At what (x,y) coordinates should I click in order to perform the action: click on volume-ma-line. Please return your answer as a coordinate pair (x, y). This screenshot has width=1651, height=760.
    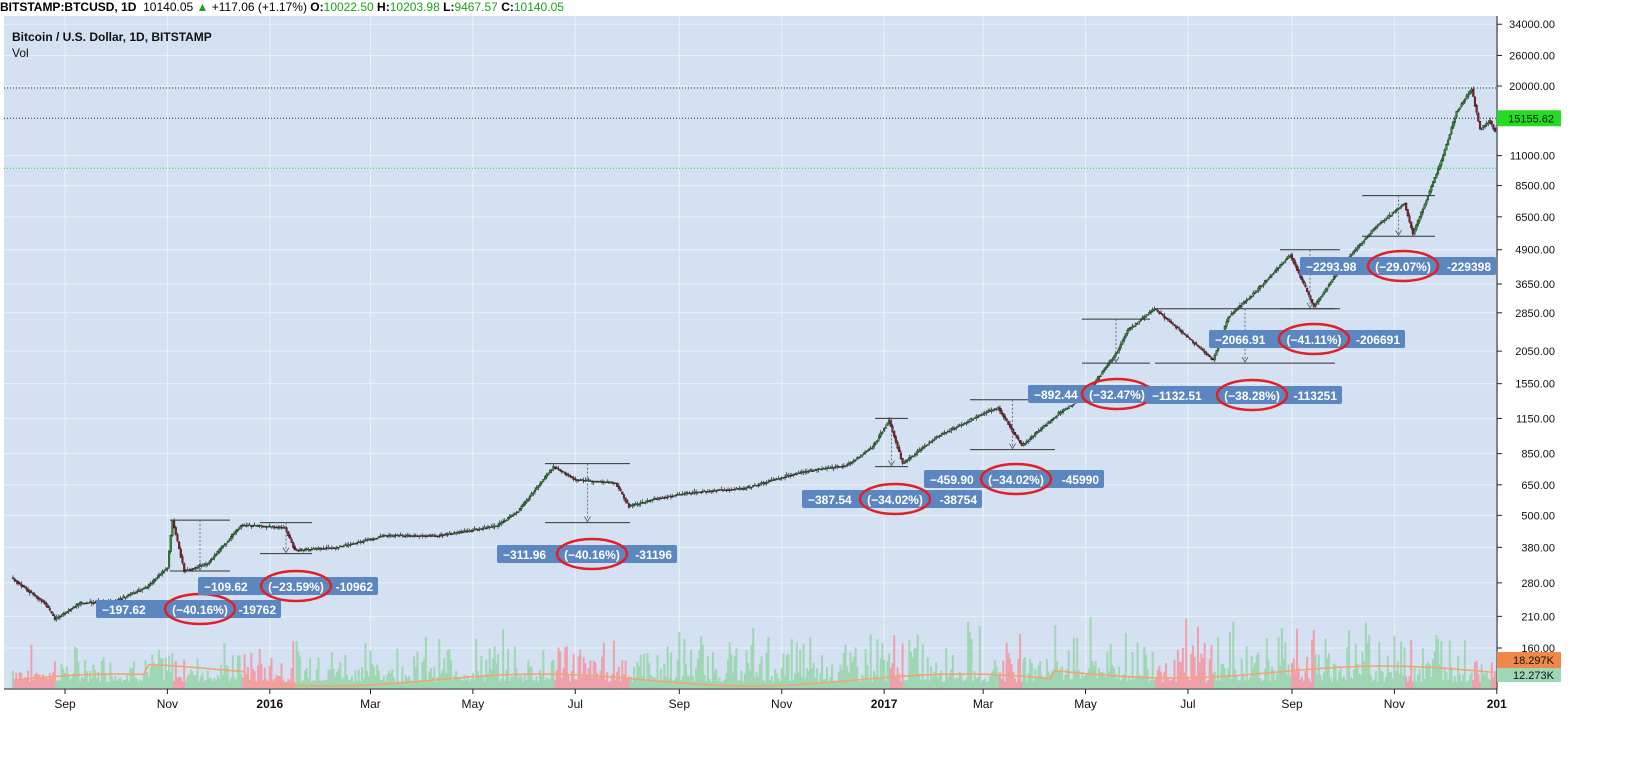
    Looking at the image, I should click on (753, 675).